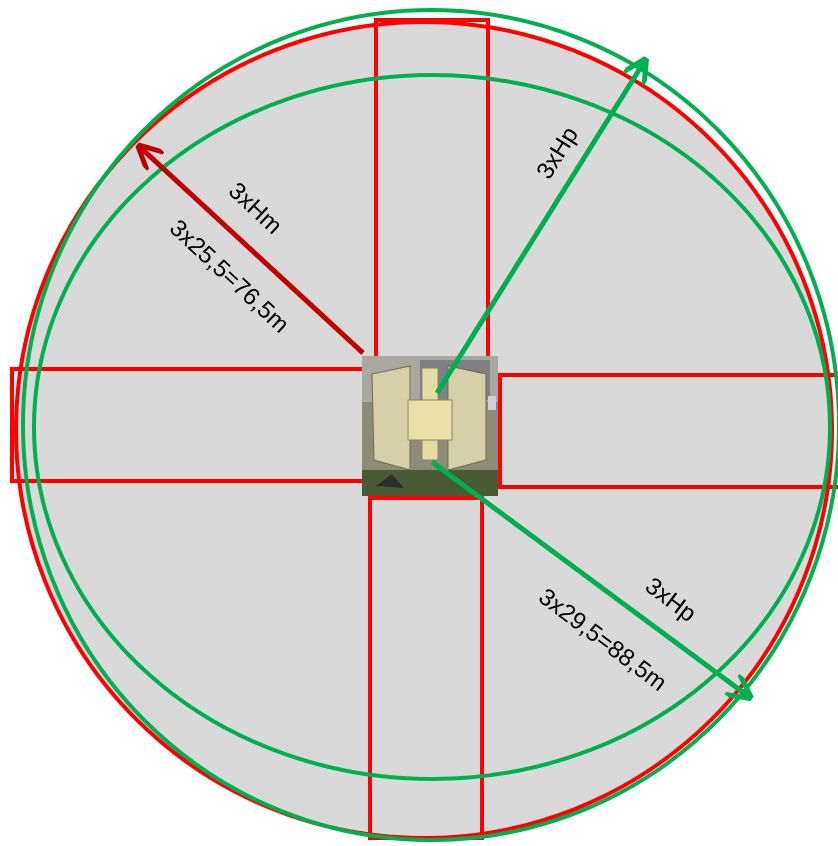  I want to click on green-radius-arrow-upper, so click(539, 228).